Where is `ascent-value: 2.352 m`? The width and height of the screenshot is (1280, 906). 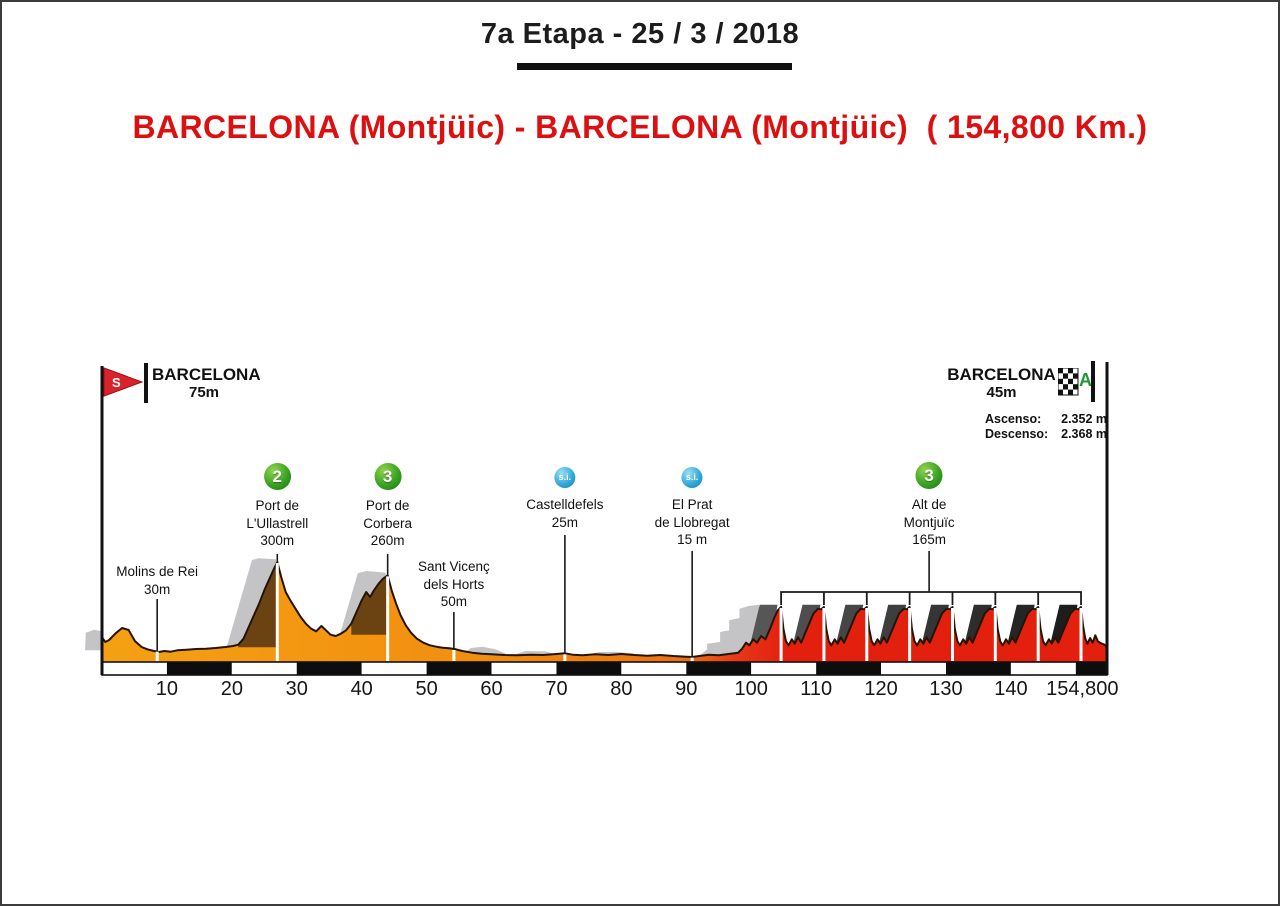
ascent-value: 2.352 m is located at coordinates (1084, 419).